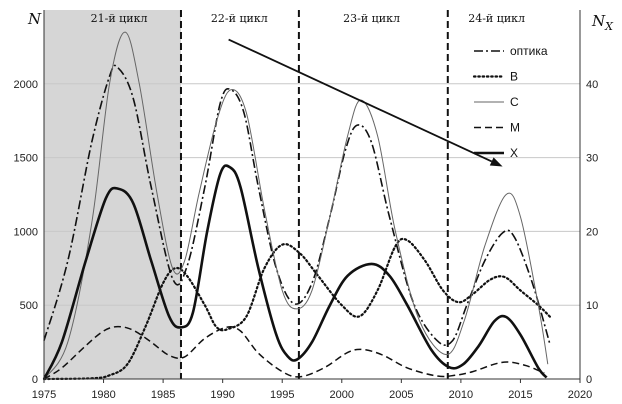 This screenshot has width=622, height=404. Describe the element at coordinates (401, 395) in the screenshot. I see `x-tick-label: 2005` at that location.